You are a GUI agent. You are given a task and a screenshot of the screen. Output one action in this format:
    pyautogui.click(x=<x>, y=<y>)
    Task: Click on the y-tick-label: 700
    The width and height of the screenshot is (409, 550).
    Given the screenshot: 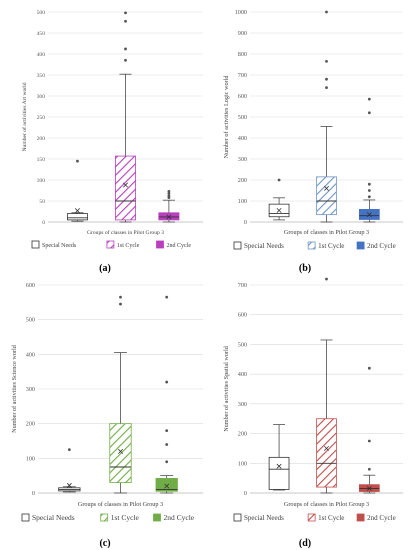 What is the action you would take?
    pyautogui.click(x=242, y=285)
    